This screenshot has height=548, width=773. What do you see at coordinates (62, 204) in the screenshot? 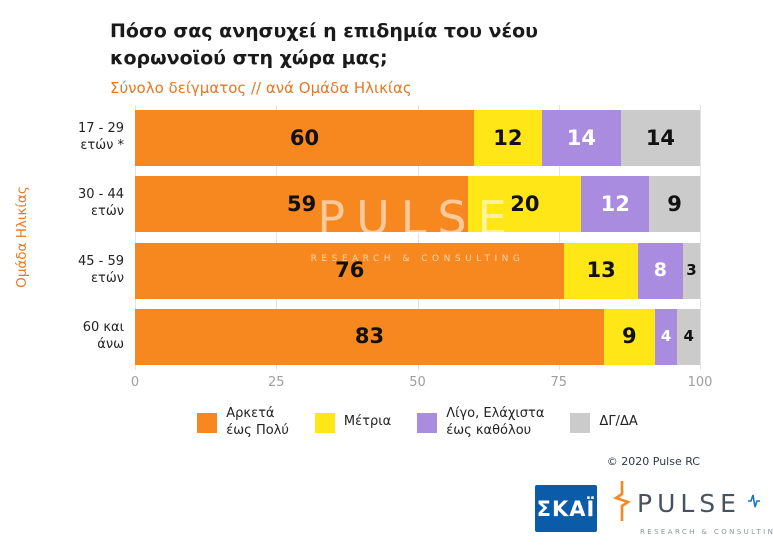
I see `category-label-row: 30 - 44 ετών` at bounding box center [62, 204].